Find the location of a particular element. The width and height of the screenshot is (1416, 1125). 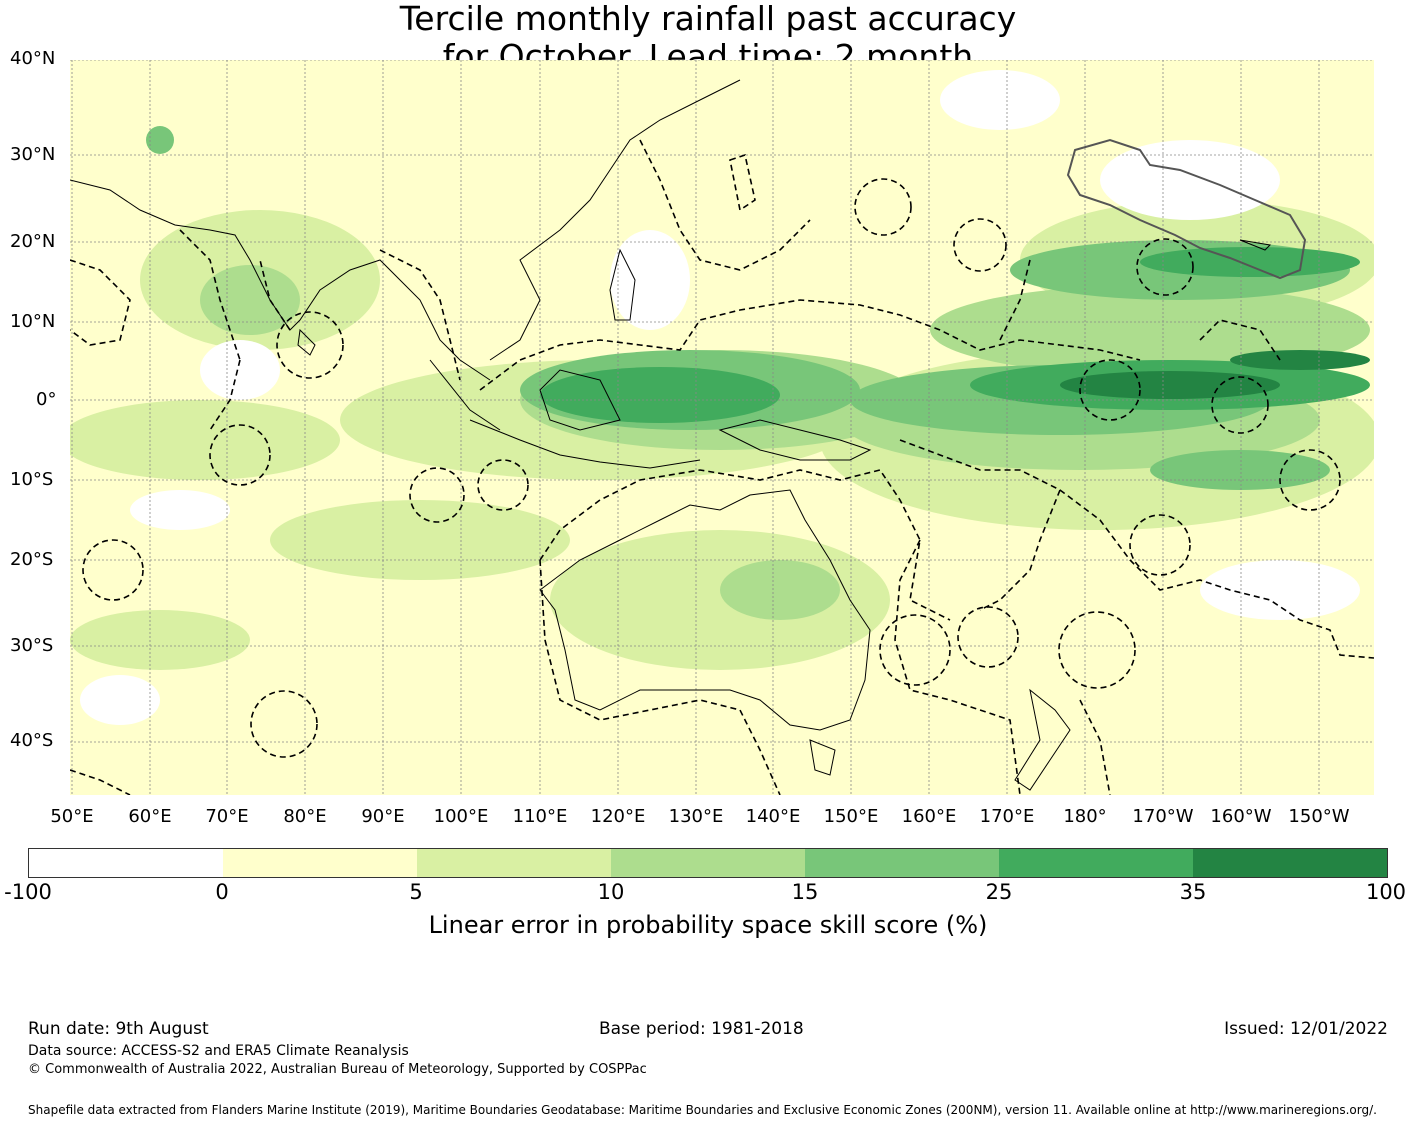

base-period: Base period: 1981-2018 is located at coordinates (701, 1029).